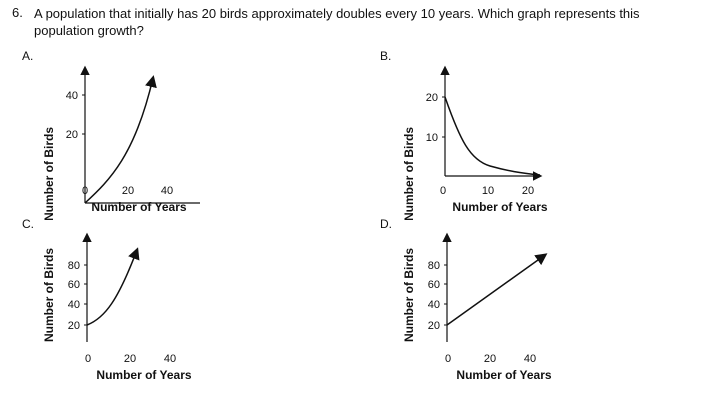  I want to click on graph-d-ytick: 60, so click(434, 285).